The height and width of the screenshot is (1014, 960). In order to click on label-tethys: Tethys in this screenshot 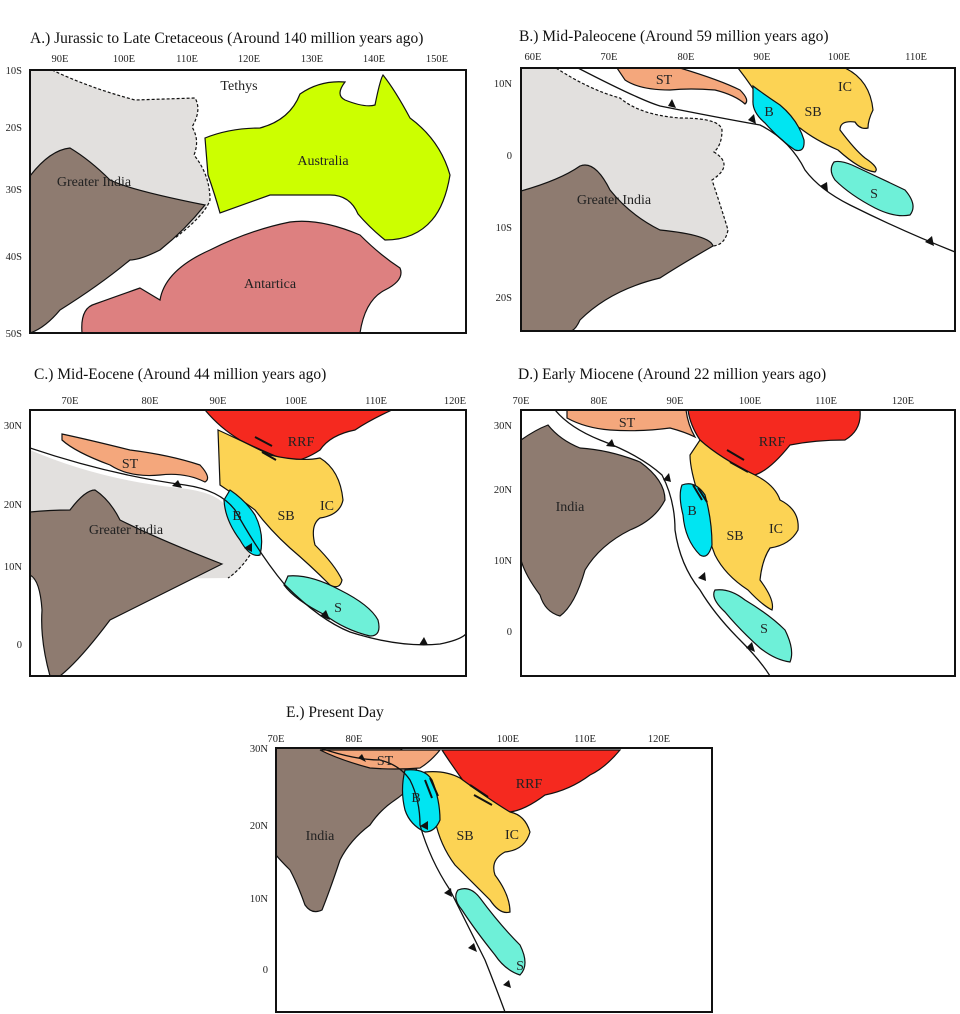, I will do `click(238, 86)`.